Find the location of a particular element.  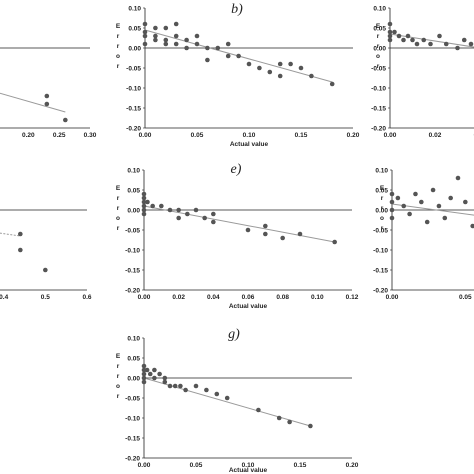

x-tick-label: 0.4 is located at coordinates (4, 297).